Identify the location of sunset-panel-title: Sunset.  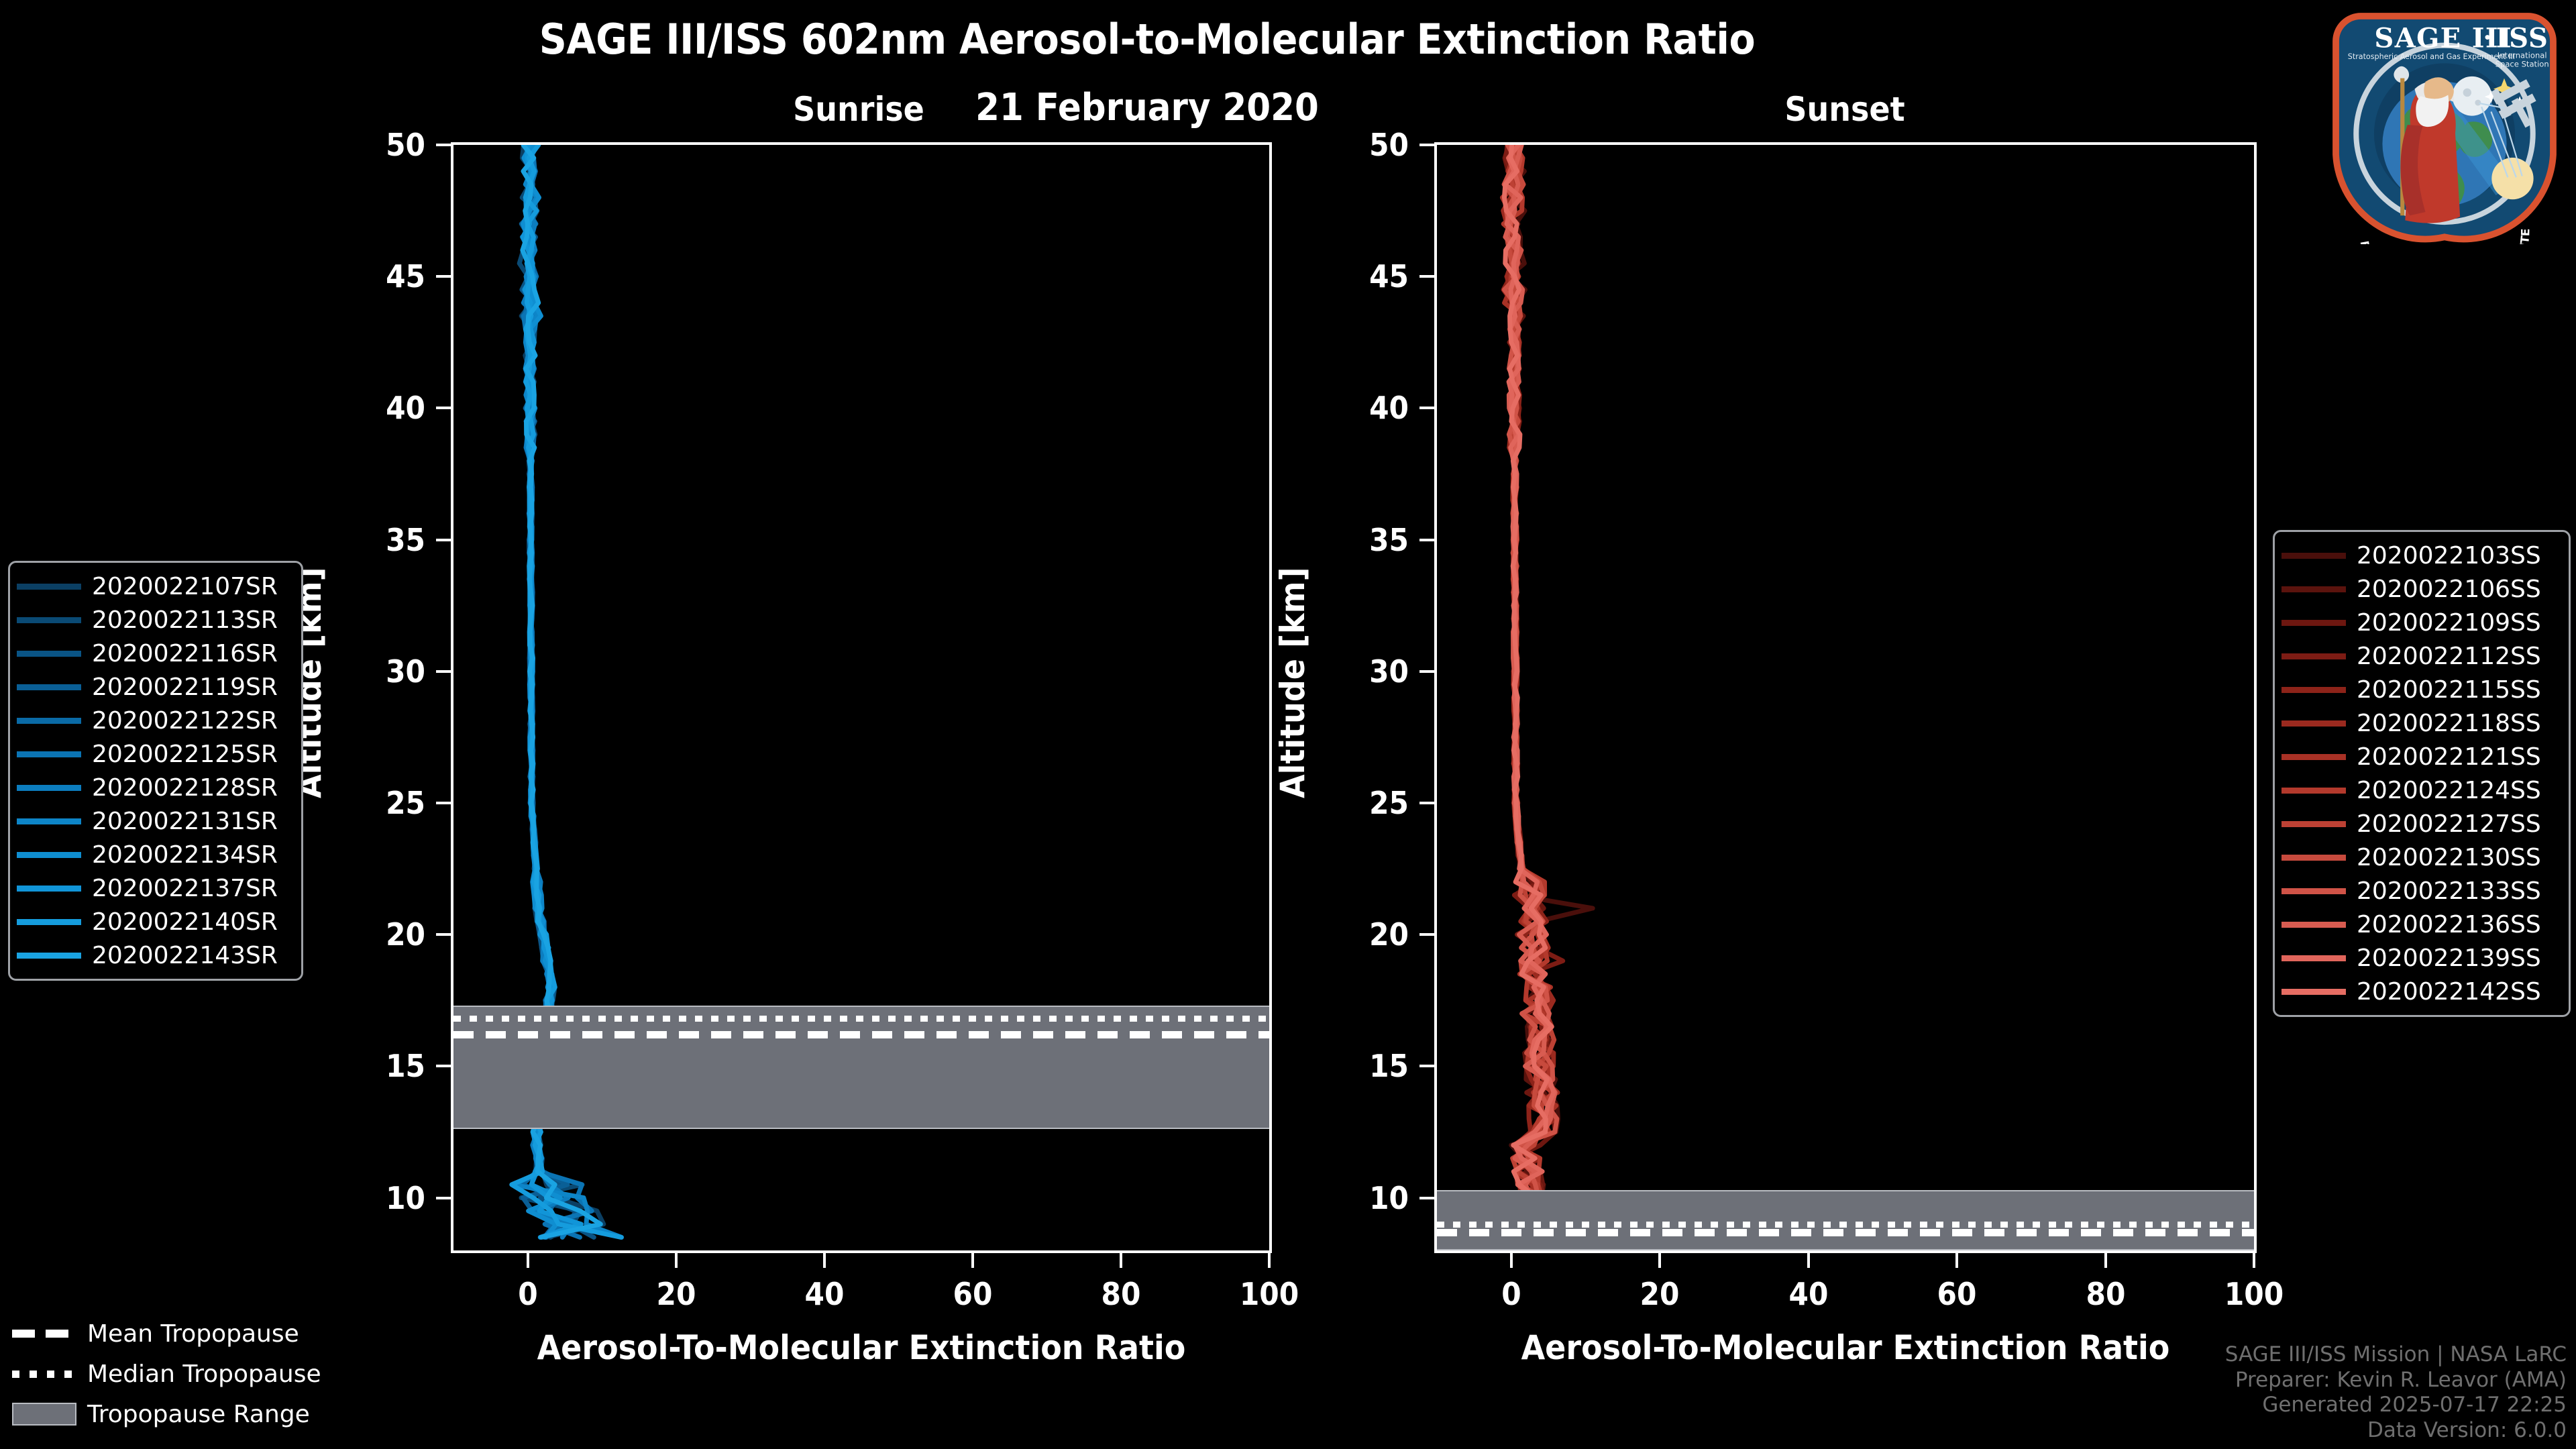
(1844, 109).